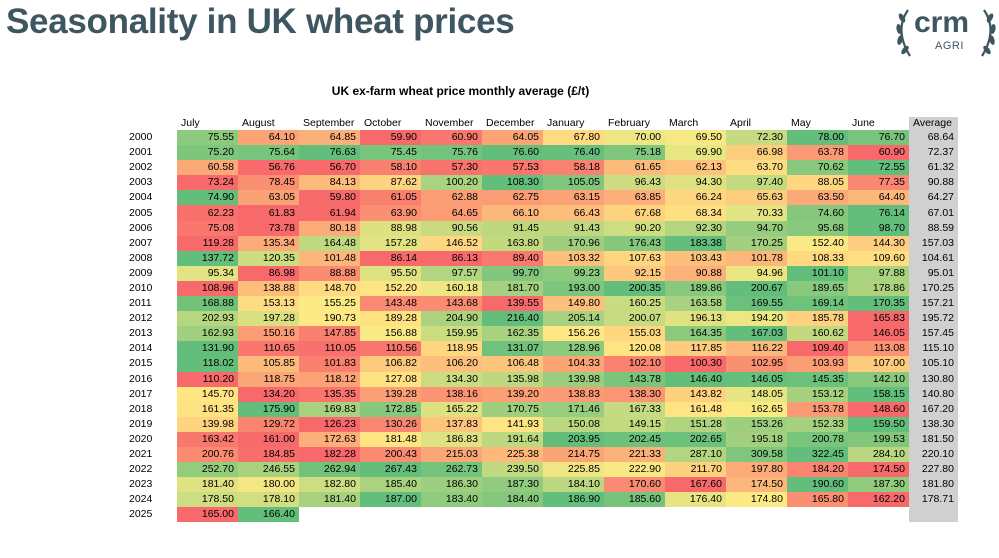 Image resolution: width=999 pixels, height=558 pixels. I want to click on heatmap-cell: 119.28, so click(207, 243).